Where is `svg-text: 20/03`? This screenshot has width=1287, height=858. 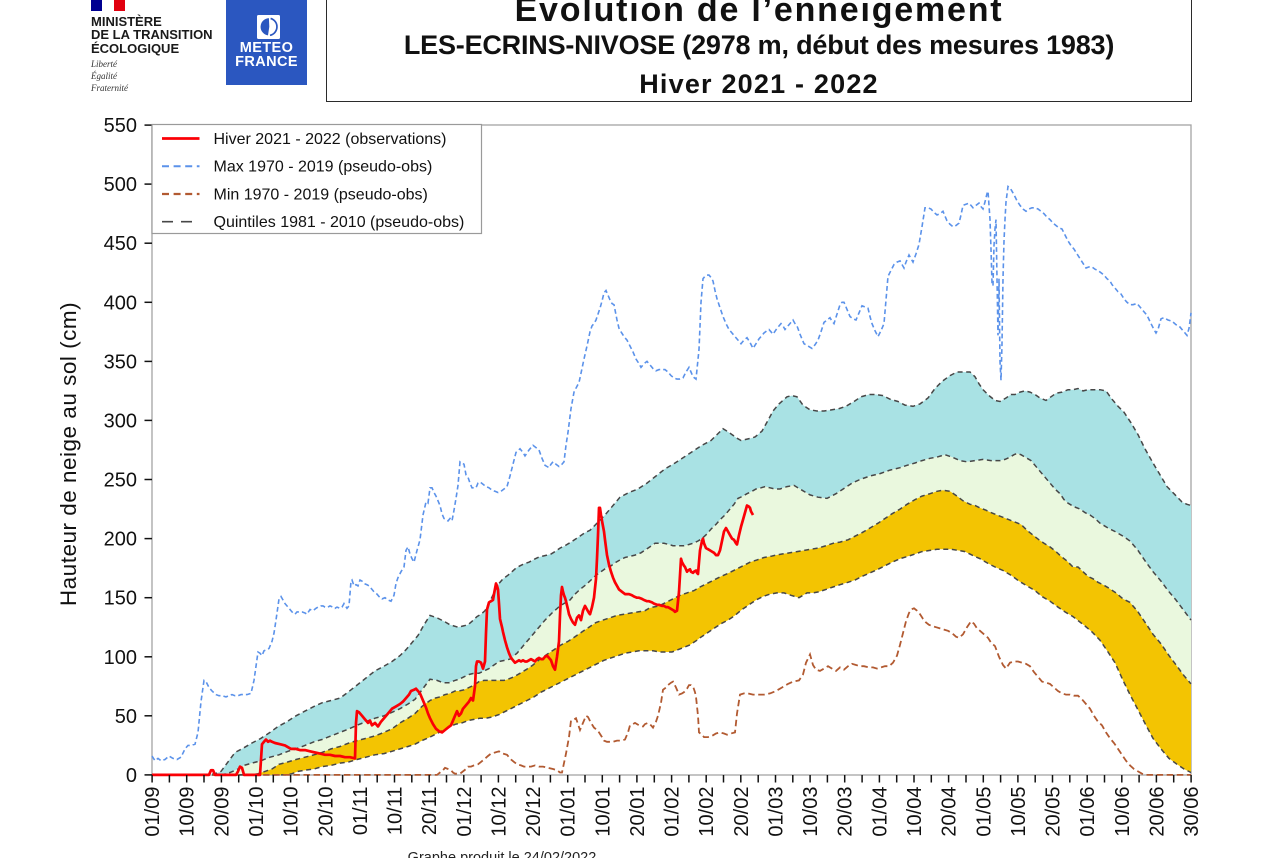 svg-text: 20/03 is located at coordinates (846, 812).